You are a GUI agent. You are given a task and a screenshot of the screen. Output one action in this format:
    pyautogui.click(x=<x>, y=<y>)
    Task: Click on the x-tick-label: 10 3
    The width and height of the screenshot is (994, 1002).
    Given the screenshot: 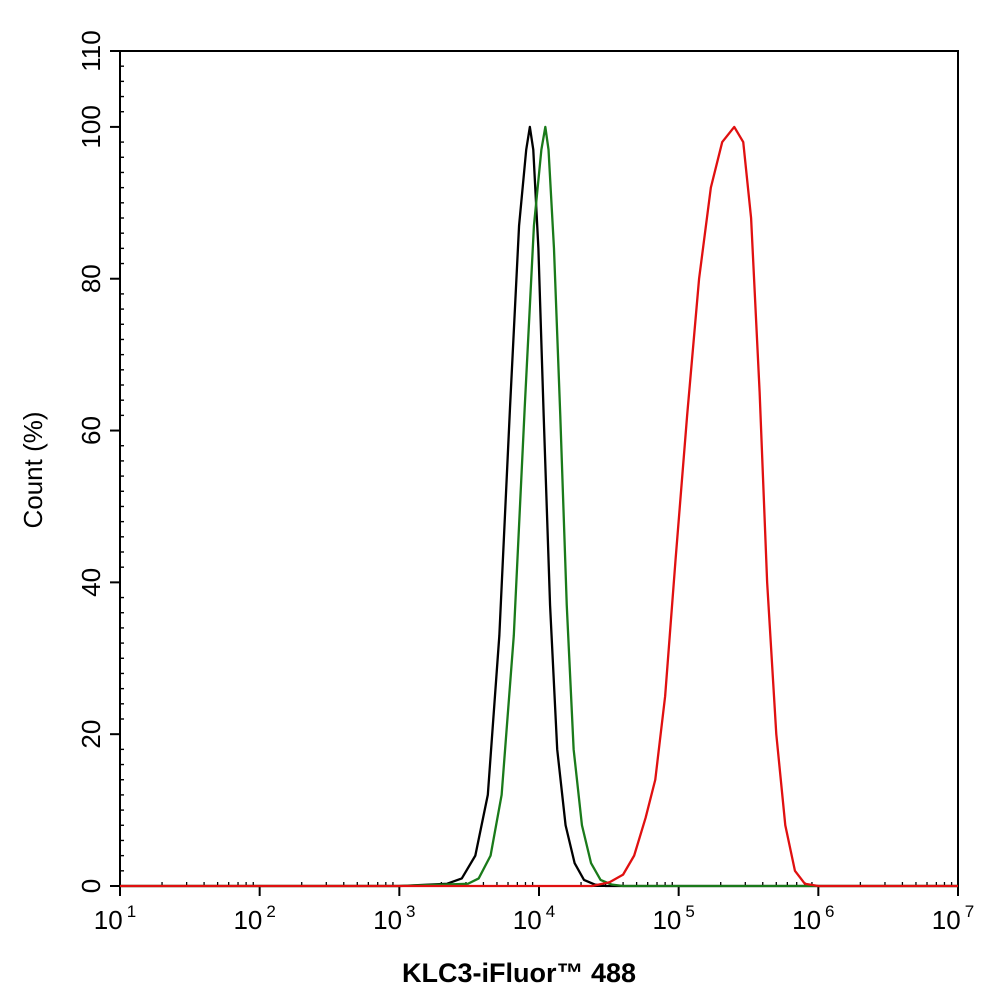 What is the action you would take?
    pyautogui.click(x=394, y=918)
    